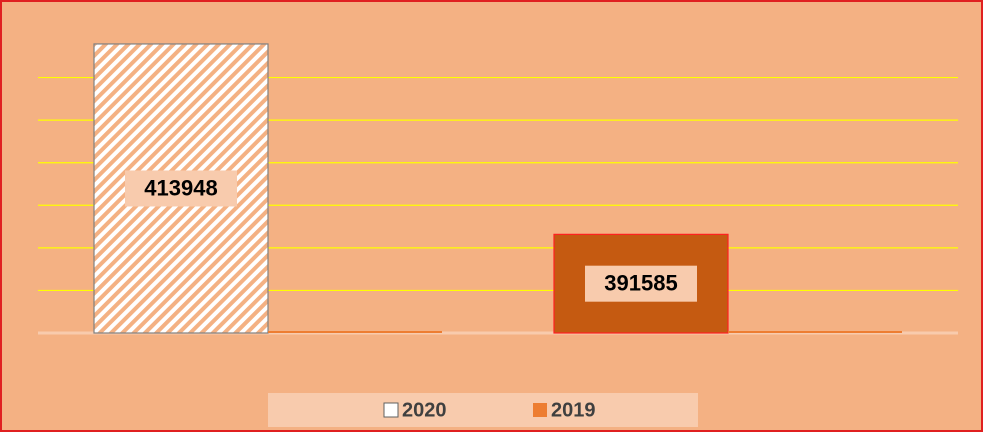 The image size is (983, 432). I want to click on legend-label: 2020, so click(424, 410).